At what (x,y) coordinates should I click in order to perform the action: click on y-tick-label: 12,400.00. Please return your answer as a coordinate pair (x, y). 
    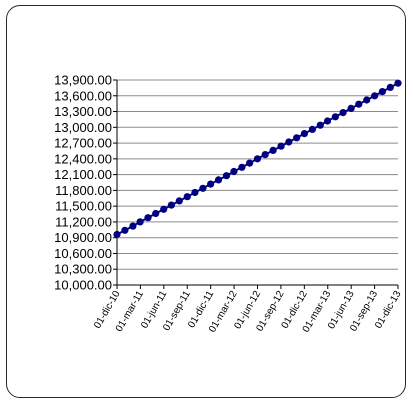
    Looking at the image, I should click on (83, 158).